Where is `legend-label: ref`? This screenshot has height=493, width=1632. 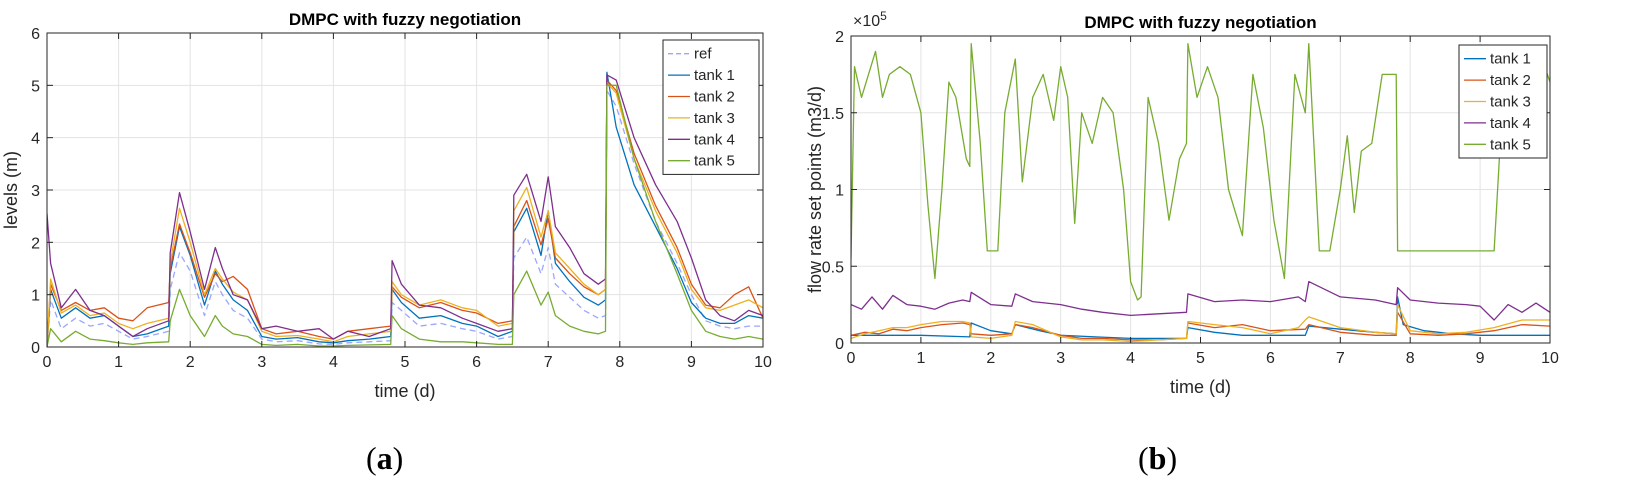
legend-label: ref is located at coordinates (703, 54).